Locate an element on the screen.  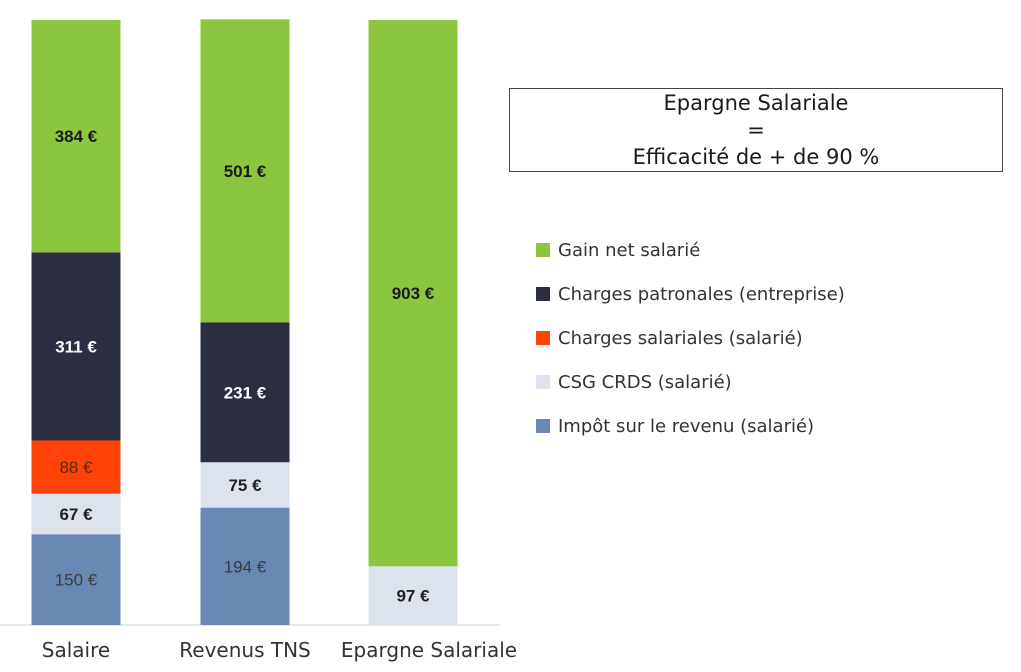
data-label-csg-crds-2: 97 € is located at coordinates (413, 596).